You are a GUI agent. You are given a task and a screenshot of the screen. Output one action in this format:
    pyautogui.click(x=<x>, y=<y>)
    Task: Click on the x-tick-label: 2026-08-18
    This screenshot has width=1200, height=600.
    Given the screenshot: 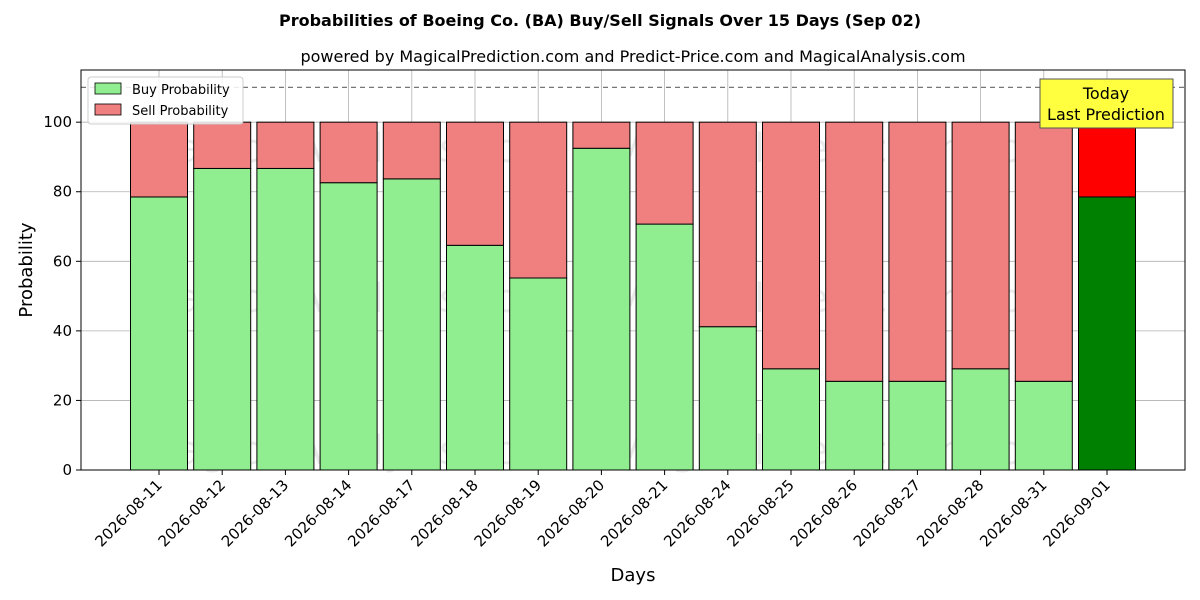 What is the action you would take?
    pyautogui.click(x=444, y=513)
    